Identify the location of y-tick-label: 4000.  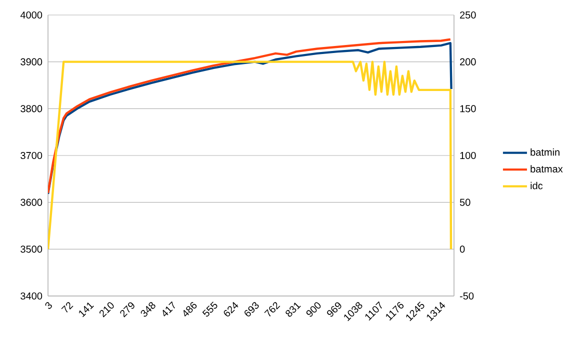
(31, 15).